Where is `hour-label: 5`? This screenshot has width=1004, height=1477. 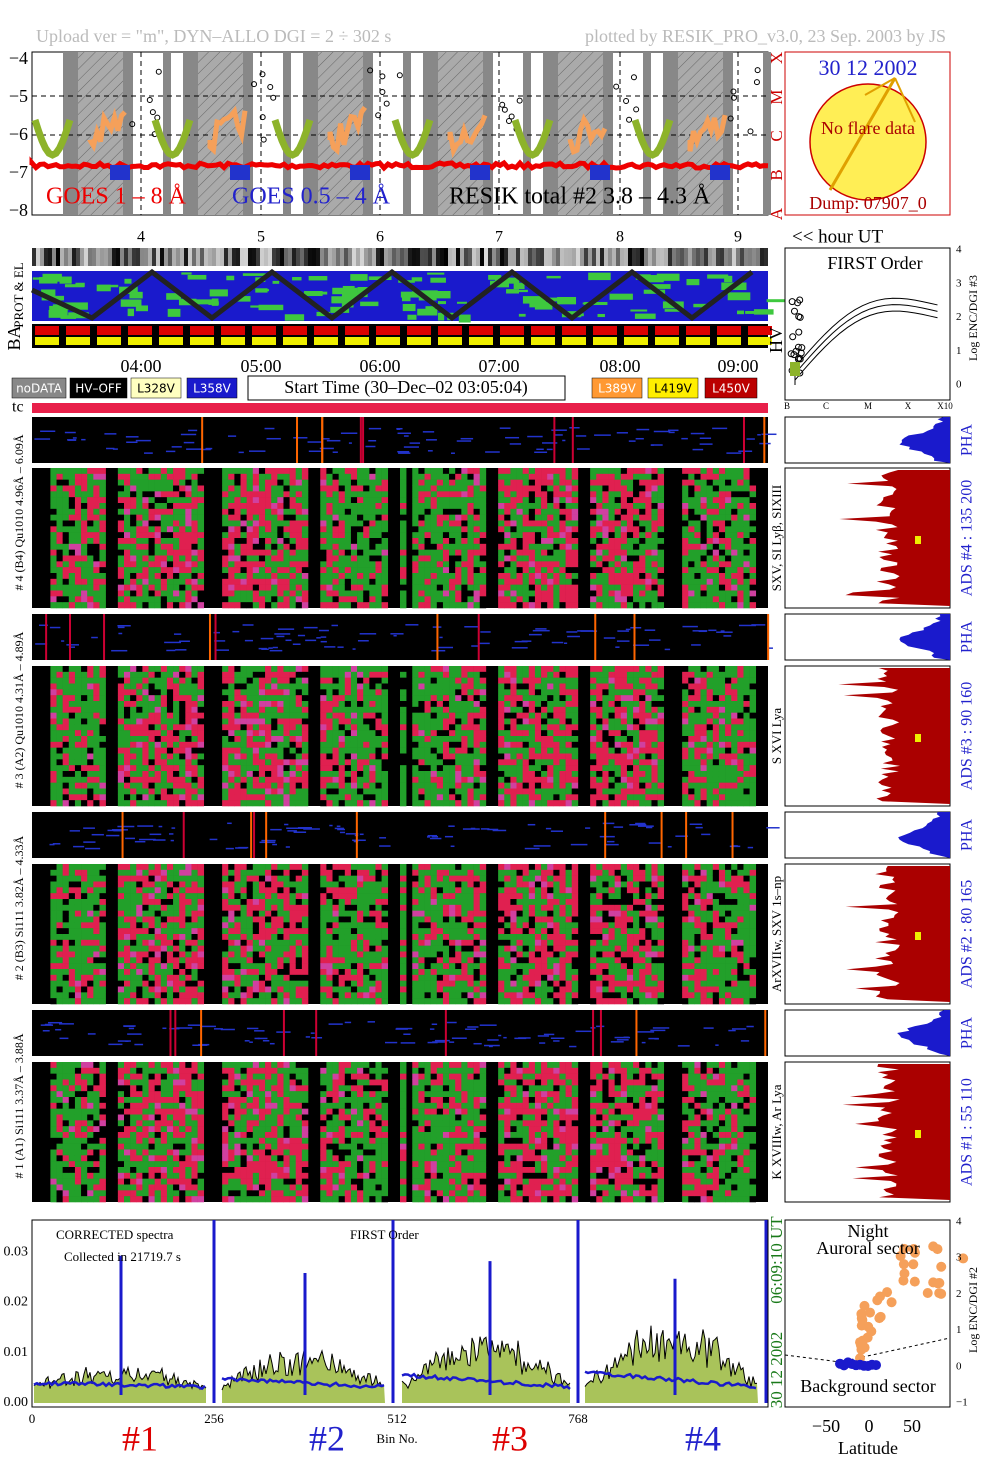
hour-label: 5 is located at coordinates (261, 237).